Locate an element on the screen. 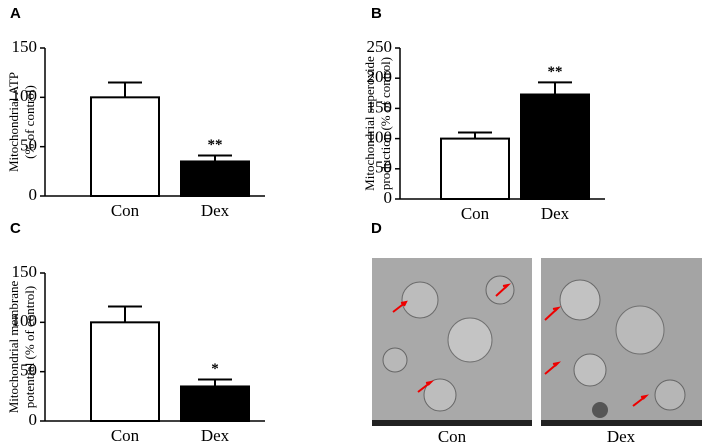 Image resolution: width=706 pixels, height=447 pixels. panel-label: B is located at coordinates (376, 13).